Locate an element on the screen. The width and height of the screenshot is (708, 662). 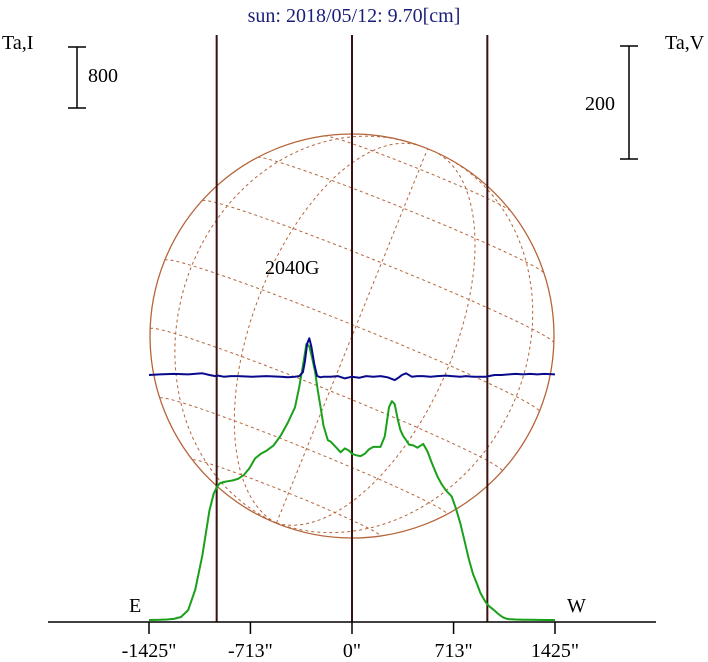
y-axis-label-right: Ta,V is located at coordinates (685, 43).